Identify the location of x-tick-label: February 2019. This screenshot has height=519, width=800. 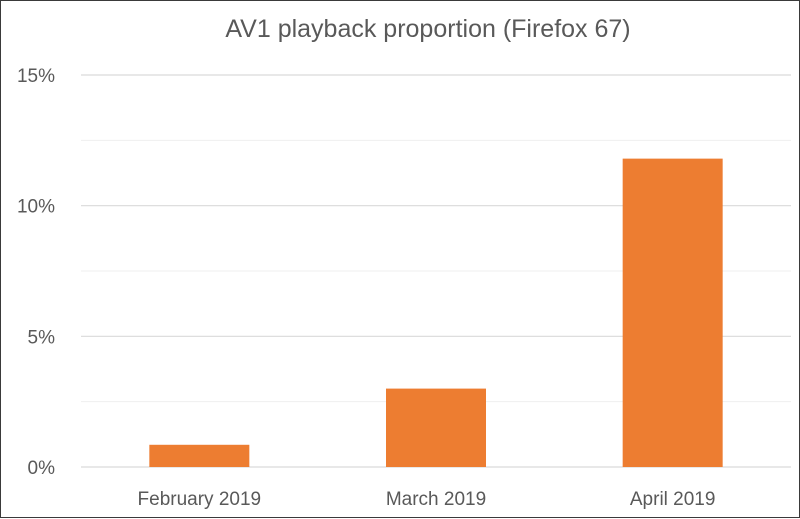
(200, 499).